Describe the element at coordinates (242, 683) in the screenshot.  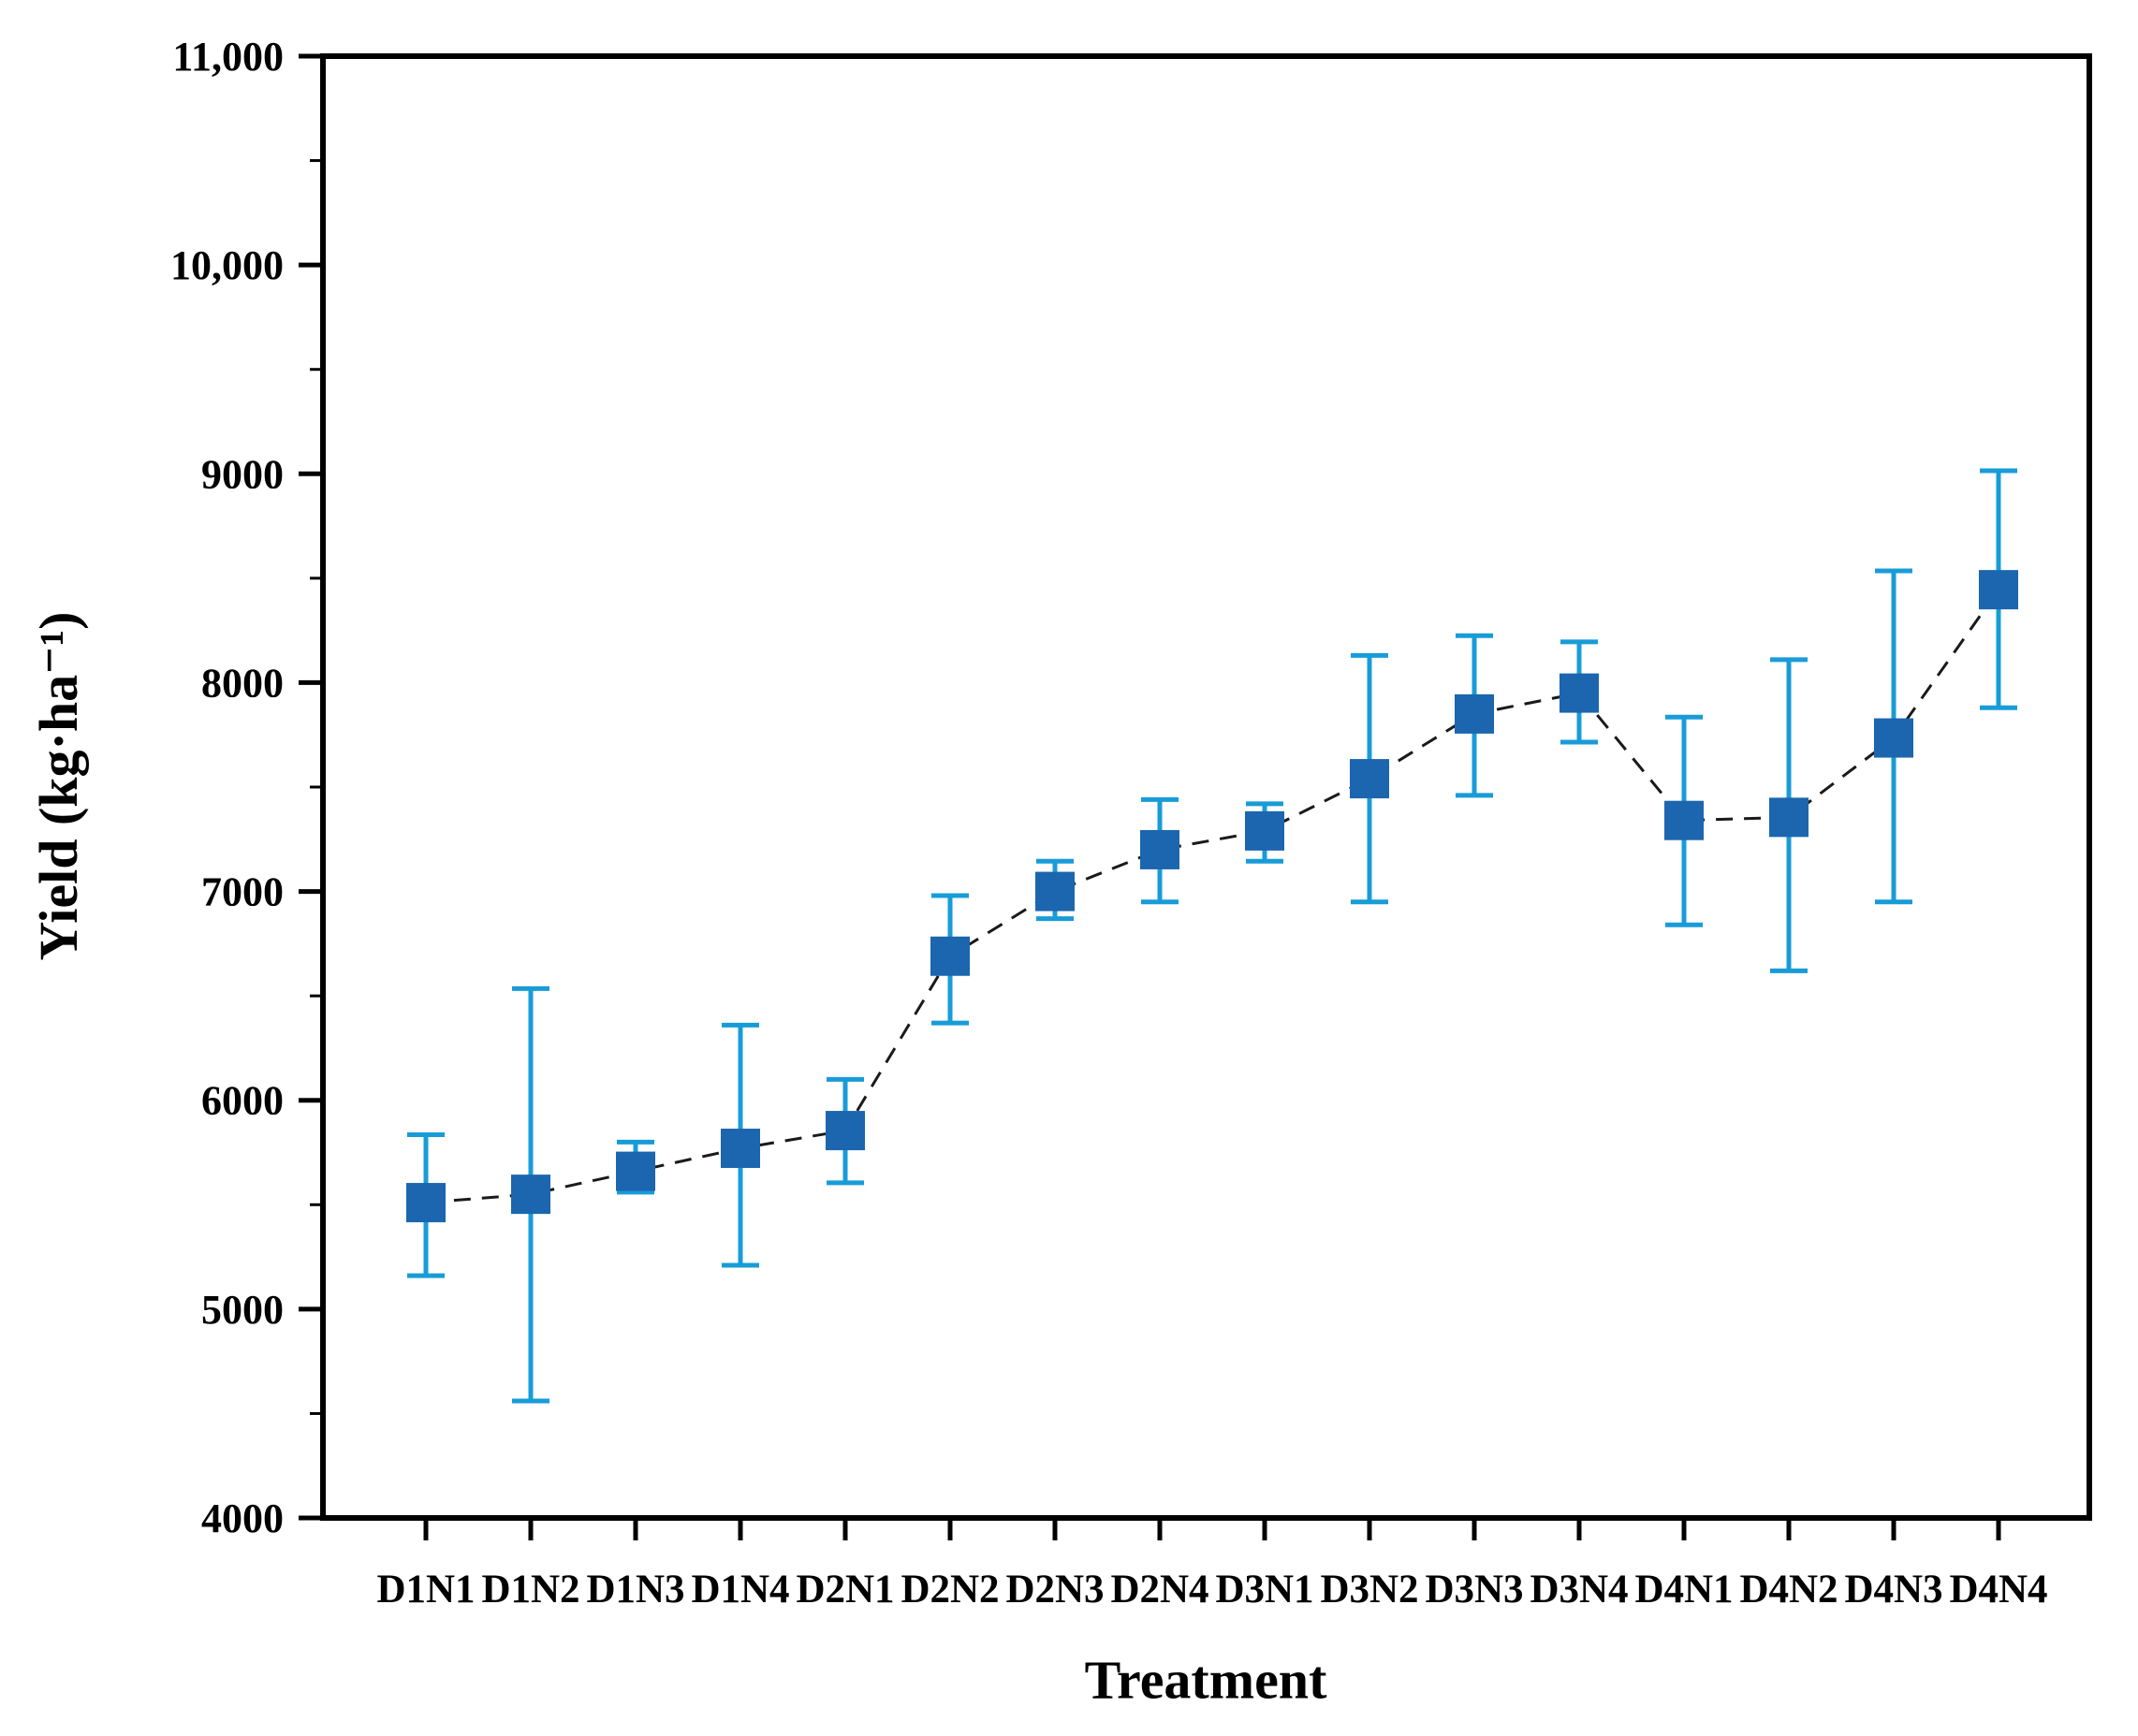
I see `y-tick-label: 8000` at that location.